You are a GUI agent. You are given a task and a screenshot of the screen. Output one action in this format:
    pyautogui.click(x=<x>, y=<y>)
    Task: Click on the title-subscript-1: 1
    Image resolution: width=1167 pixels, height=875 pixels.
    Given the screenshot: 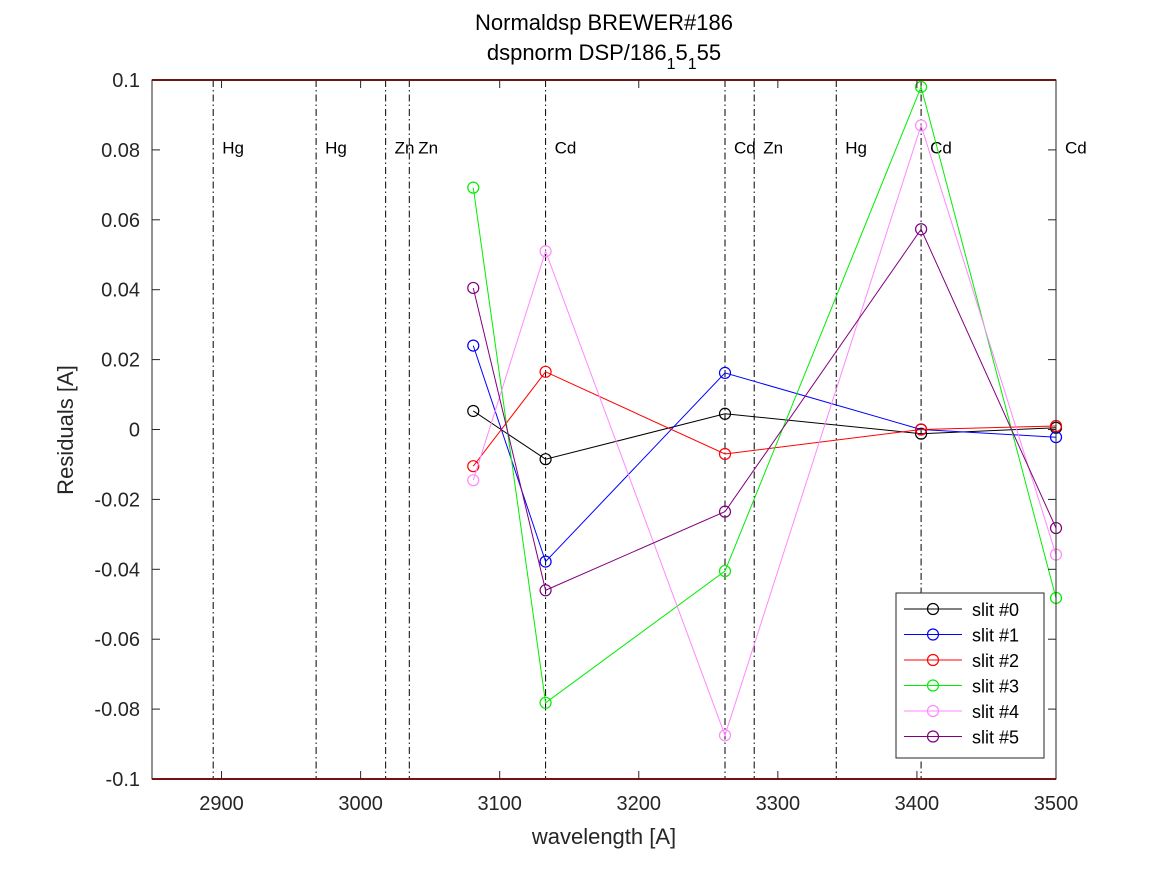 What is the action you would take?
    pyautogui.click(x=671, y=64)
    